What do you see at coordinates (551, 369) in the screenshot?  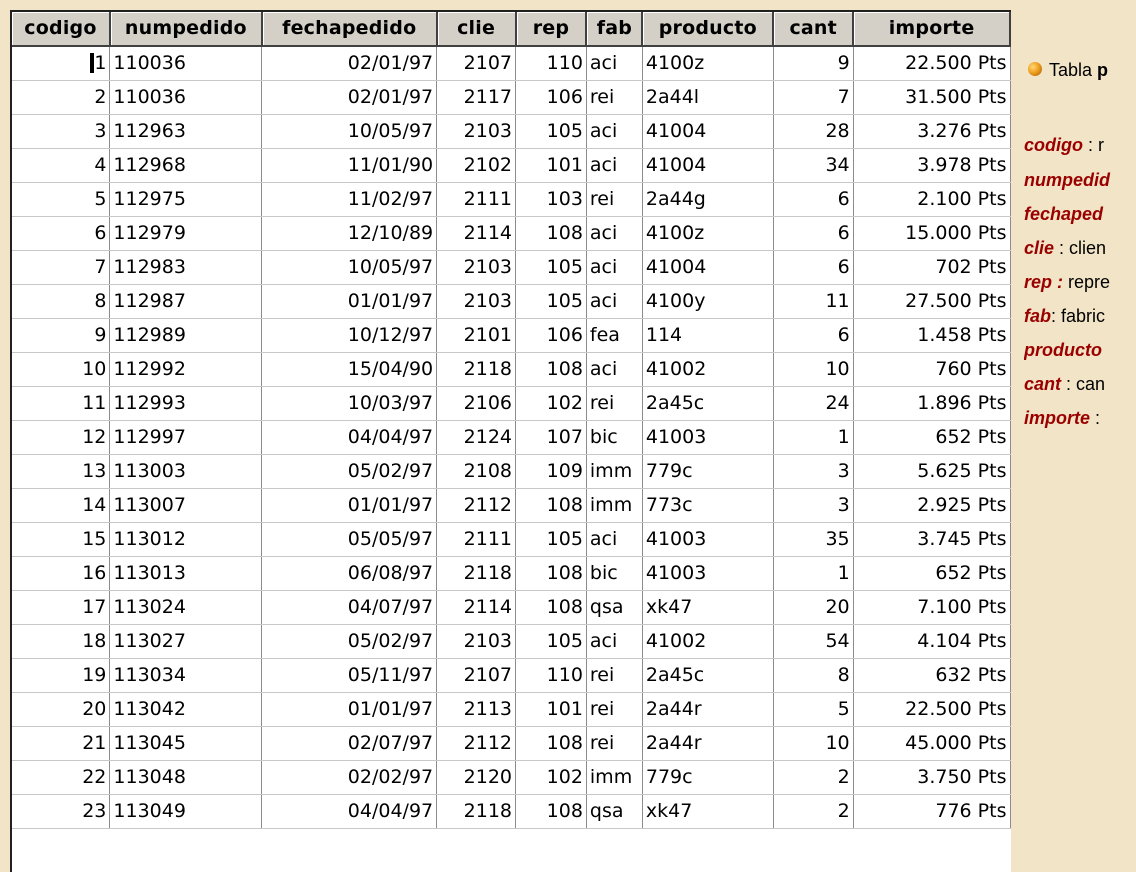 I see `cell-rep: 108` at bounding box center [551, 369].